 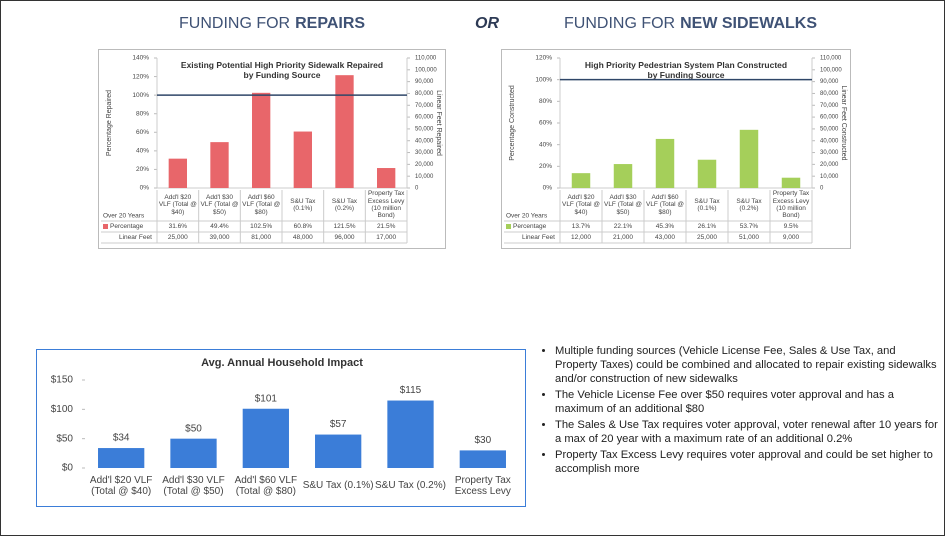 What do you see at coordinates (791, 237) in the screenshot?
I see `table-cell: 9,000` at bounding box center [791, 237].